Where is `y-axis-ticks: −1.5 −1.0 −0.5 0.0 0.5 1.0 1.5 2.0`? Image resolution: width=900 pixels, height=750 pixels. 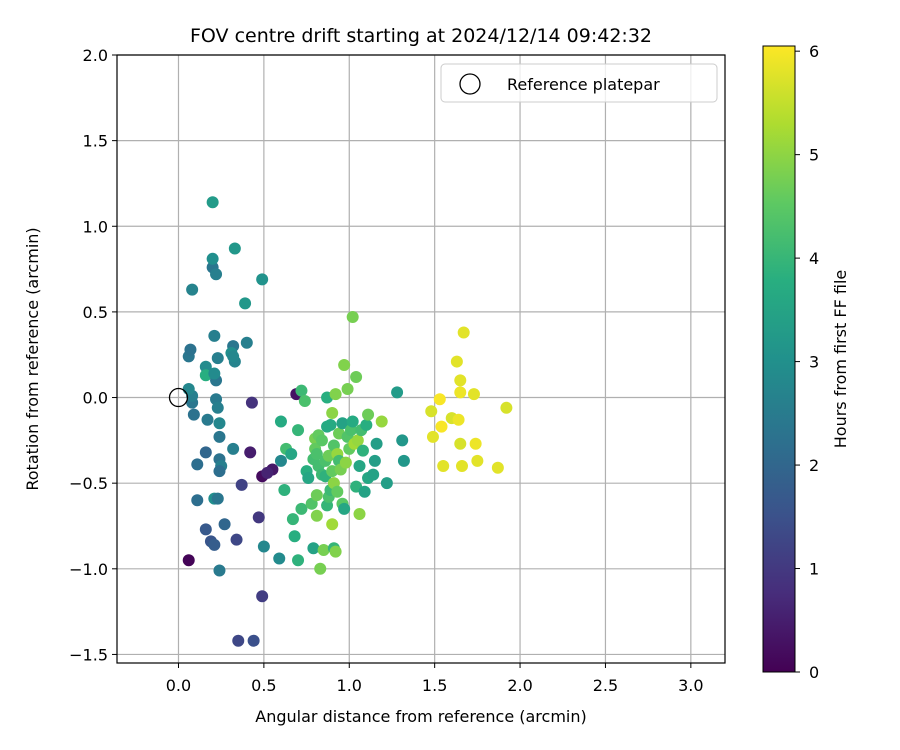
y-axis-ticks: −1.5 −1.0 −0.5 0.0 0.5 1.0 1.5 2.0 is located at coordinates (93, 355).